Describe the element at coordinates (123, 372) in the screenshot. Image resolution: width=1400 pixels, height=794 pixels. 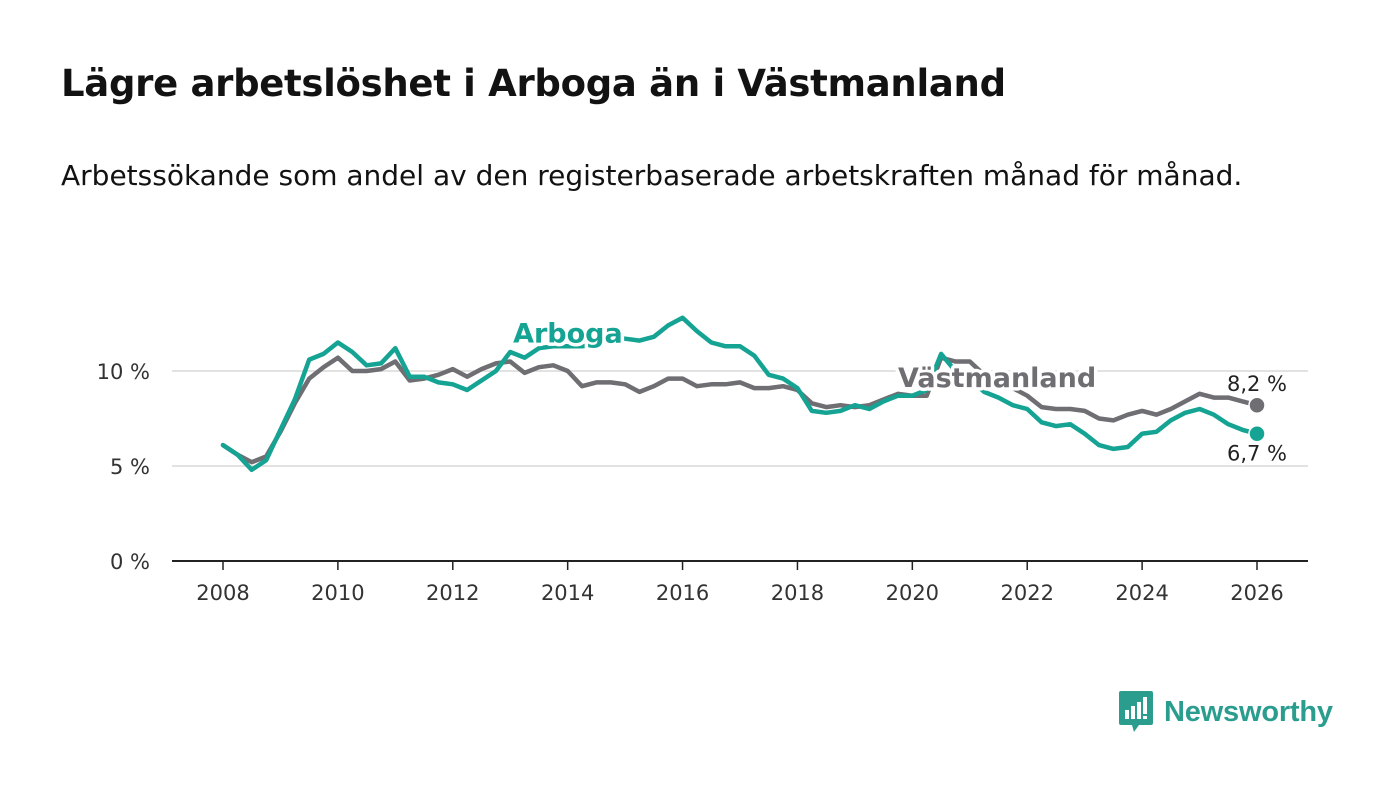
I see `y-tick-label: 10 %` at that location.